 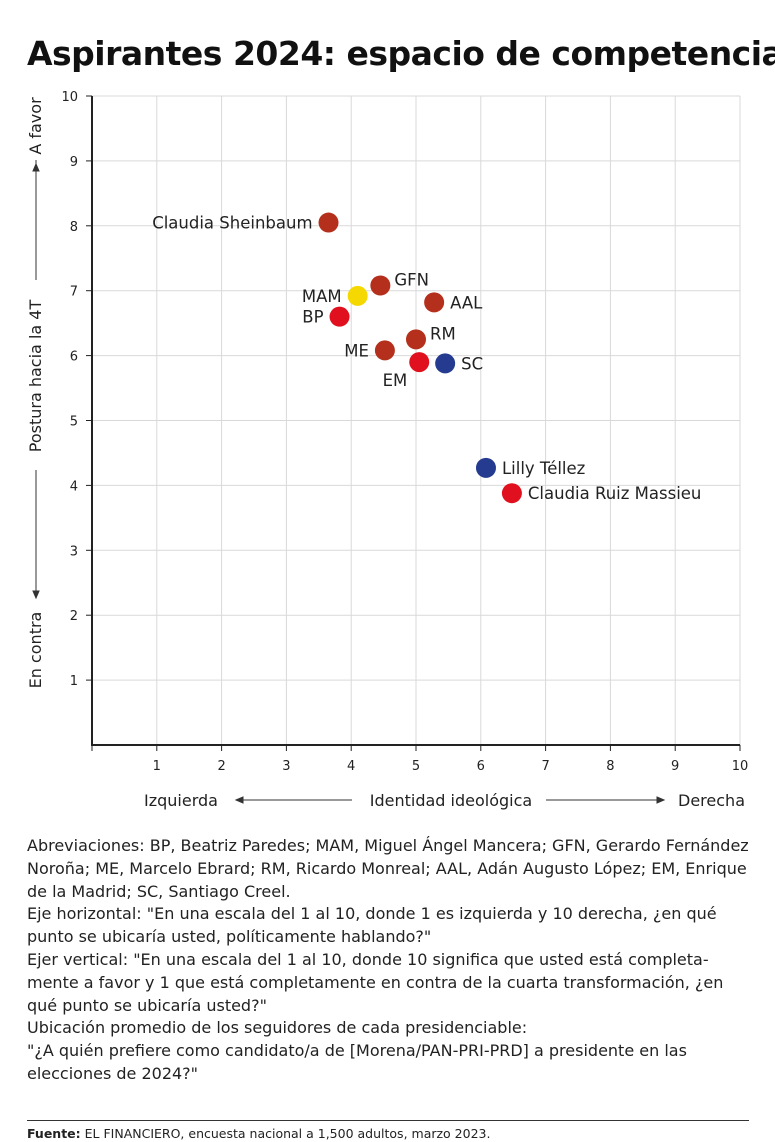 I want to click on y-tick-label: 5, so click(x=74, y=422).